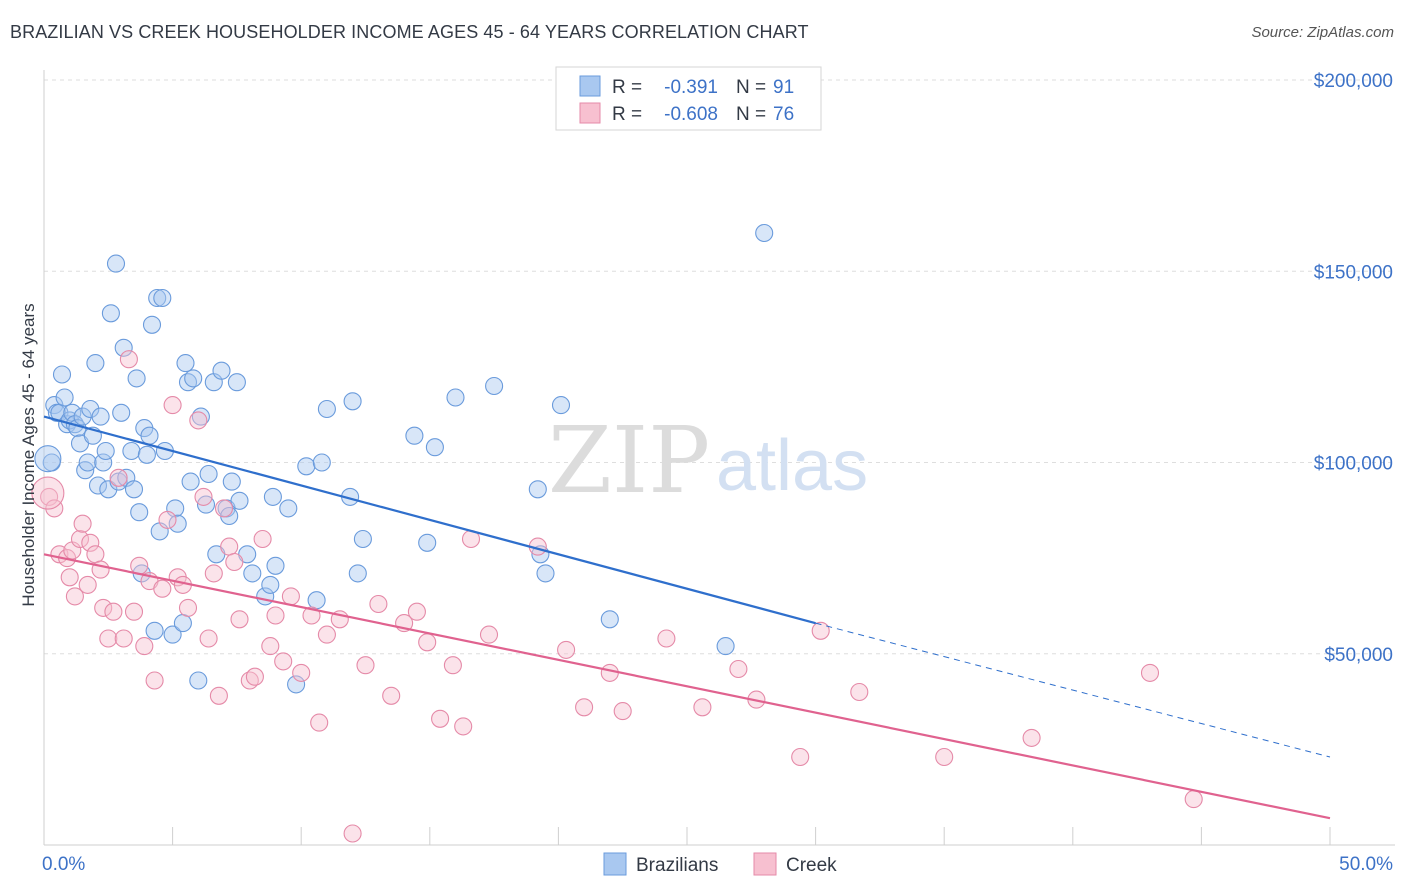 The height and width of the screenshot is (892, 1406). I want to click on x-tick-labels: 0.0% 50.0%, so click(717, 864).